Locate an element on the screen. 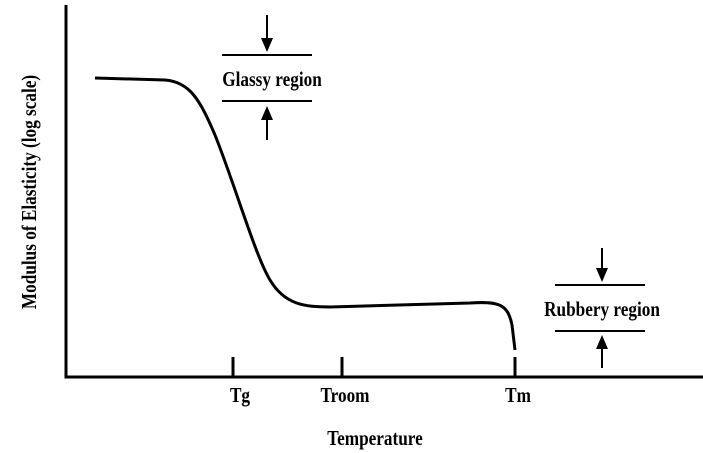 Image resolution: width=703 pixels, height=453 pixels. x-axis-label: Temperature is located at coordinates (375, 439).